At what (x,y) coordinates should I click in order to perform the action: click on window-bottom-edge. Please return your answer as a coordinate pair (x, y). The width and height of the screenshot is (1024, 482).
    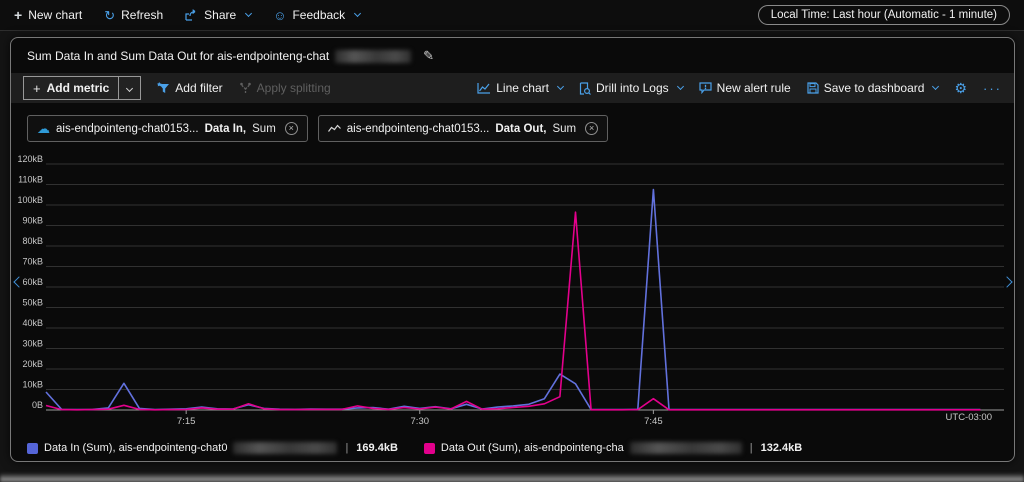
    Looking at the image, I should click on (512, 477).